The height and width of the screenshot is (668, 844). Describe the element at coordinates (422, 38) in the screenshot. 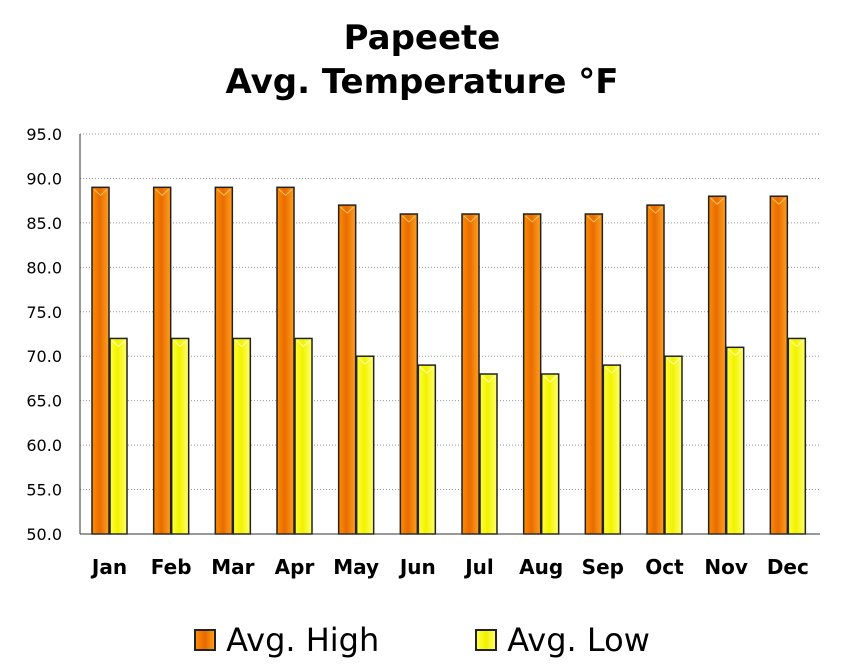

I see `chart-title-line-1: Papeete` at that location.